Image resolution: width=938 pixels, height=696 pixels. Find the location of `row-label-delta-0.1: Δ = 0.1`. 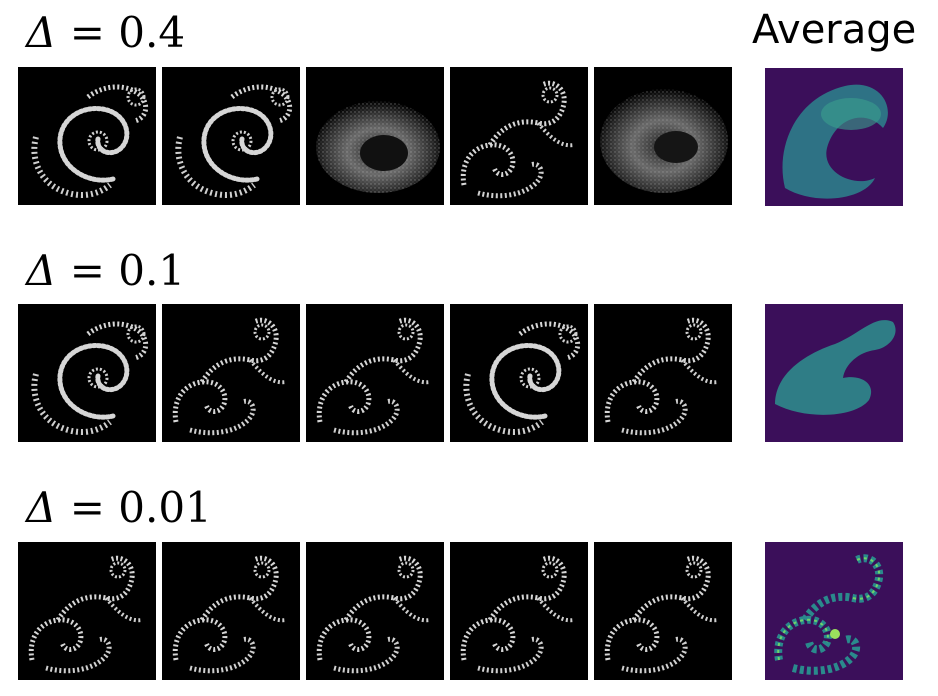

row-label-delta-0.1: Δ = 0.1 is located at coordinates (105, 271).